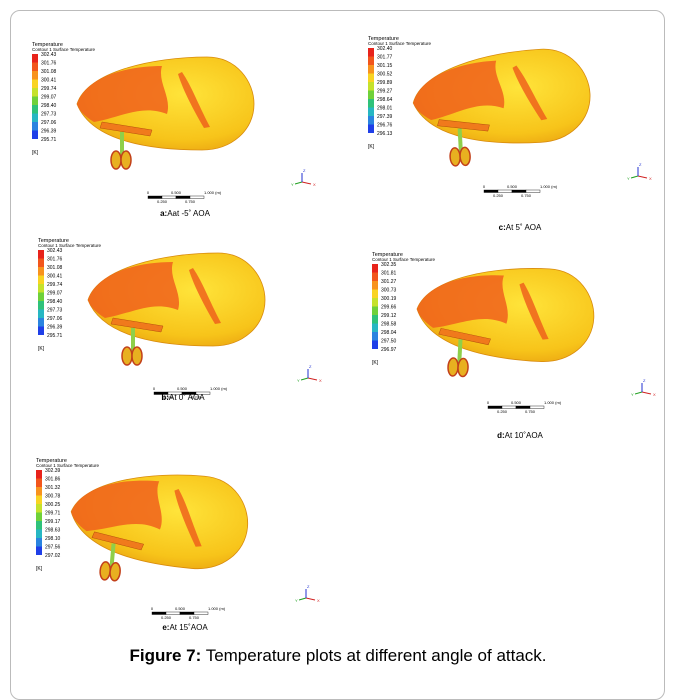 This screenshot has width=676, height=700. I want to click on legend-value: 297.06, so click(55, 319).